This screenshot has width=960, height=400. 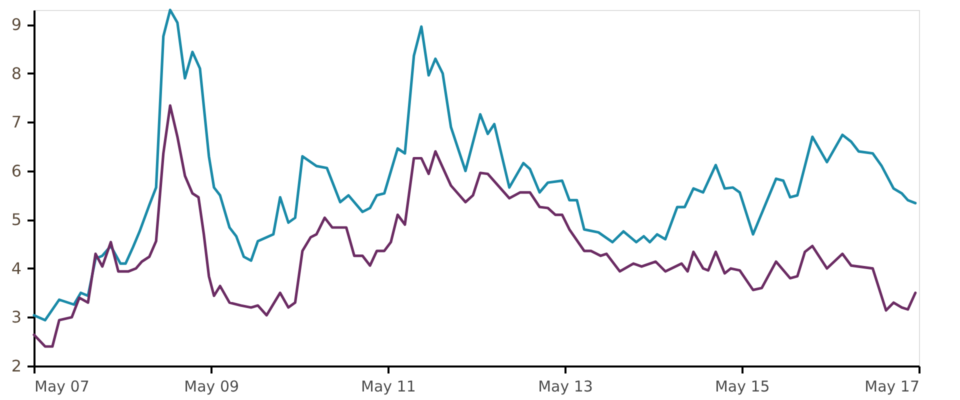 I want to click on y-tick-label: 6, so click(x=16, y=170).